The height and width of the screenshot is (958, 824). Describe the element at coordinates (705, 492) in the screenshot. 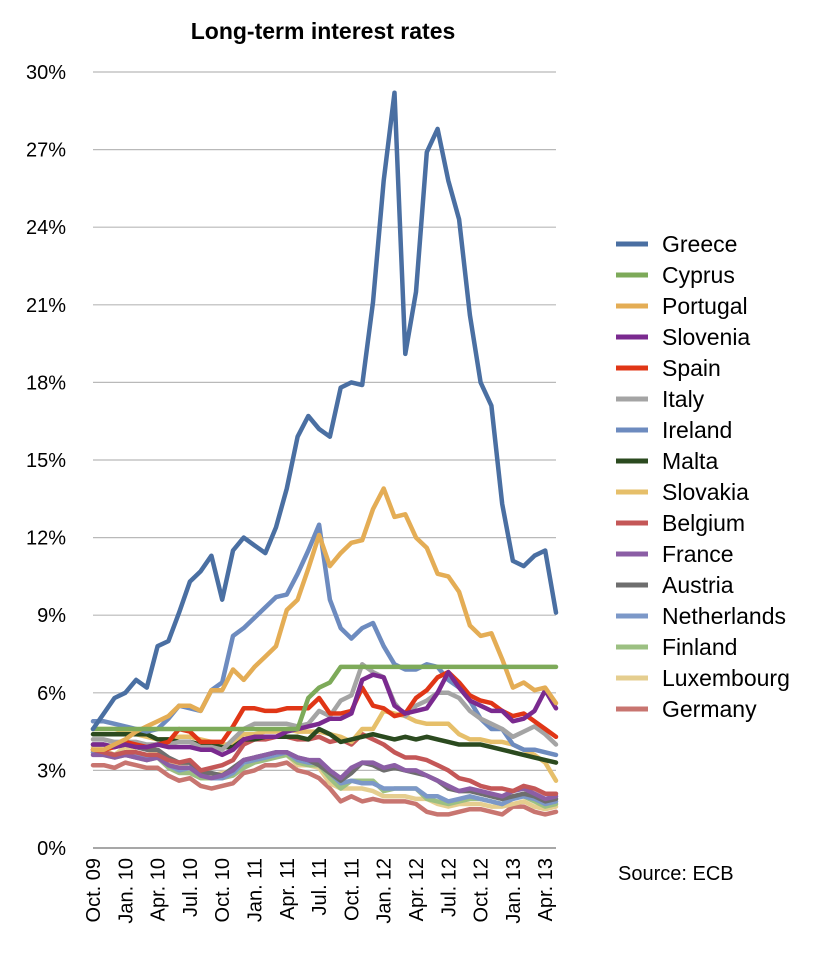

I see `legend-label: Slovakia` at that location.